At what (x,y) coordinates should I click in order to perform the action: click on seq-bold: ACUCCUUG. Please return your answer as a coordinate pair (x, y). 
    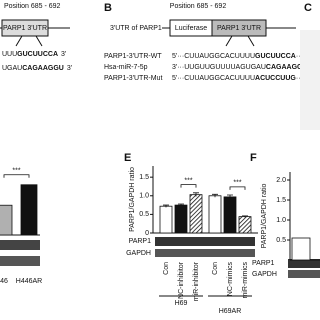
    Looking at the image, I should click on (275, 78).